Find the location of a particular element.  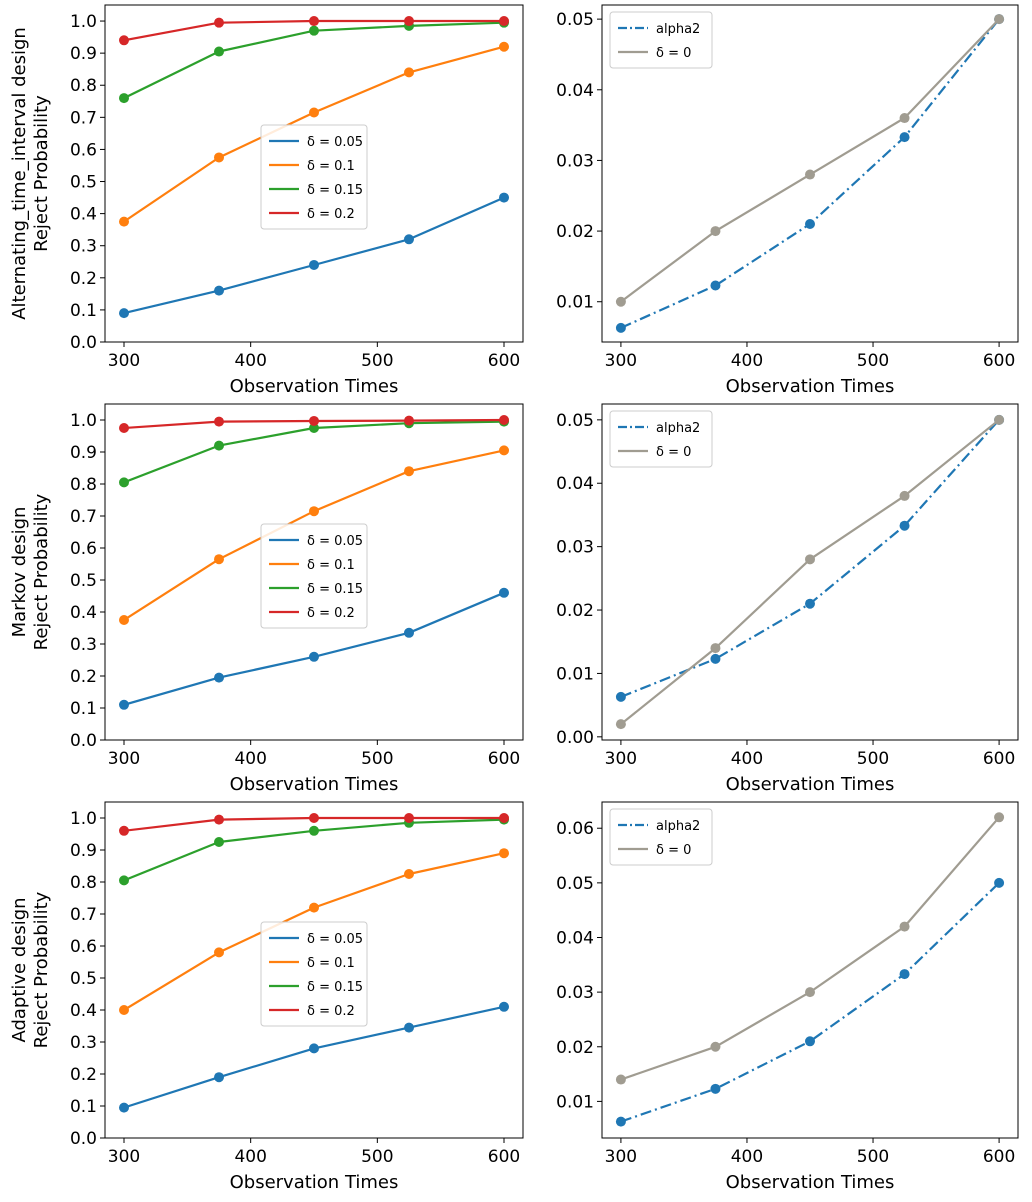

axes-frame is located at coordinates (810, 173).